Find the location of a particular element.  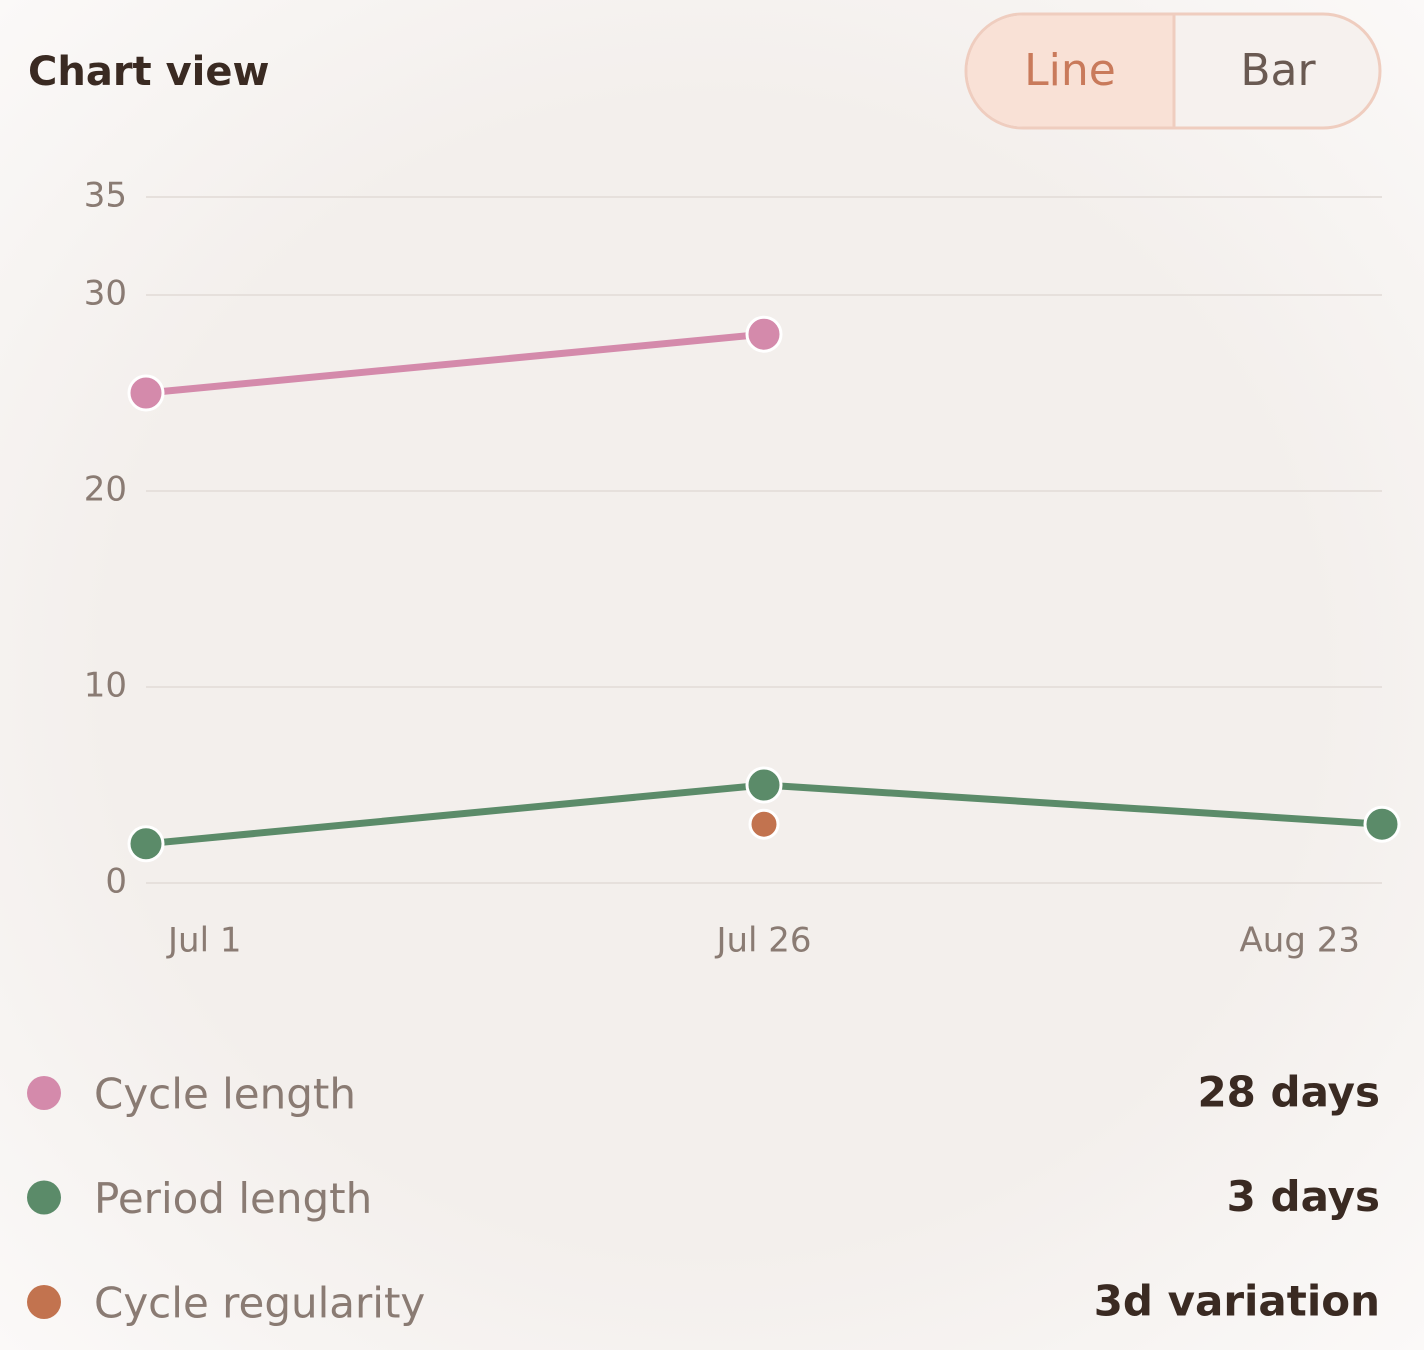

toggle-line-bg is located at coordinates (1070, 71).